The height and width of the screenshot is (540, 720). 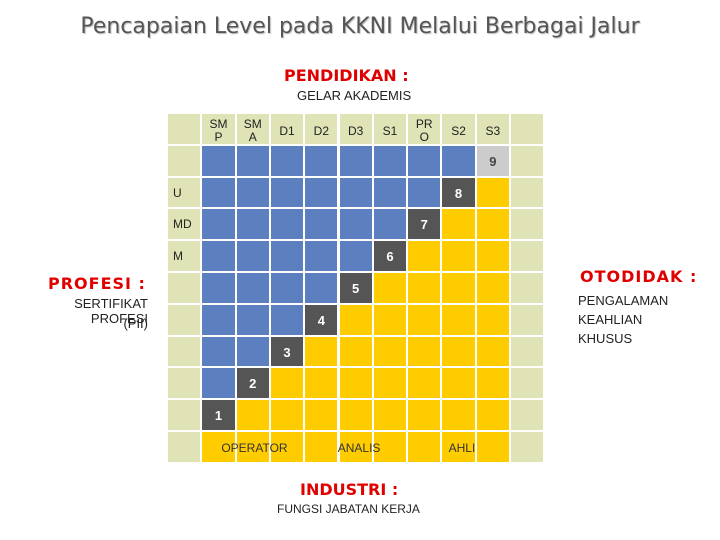 I want to click on column-header: D1, so click(x=287, y=131).